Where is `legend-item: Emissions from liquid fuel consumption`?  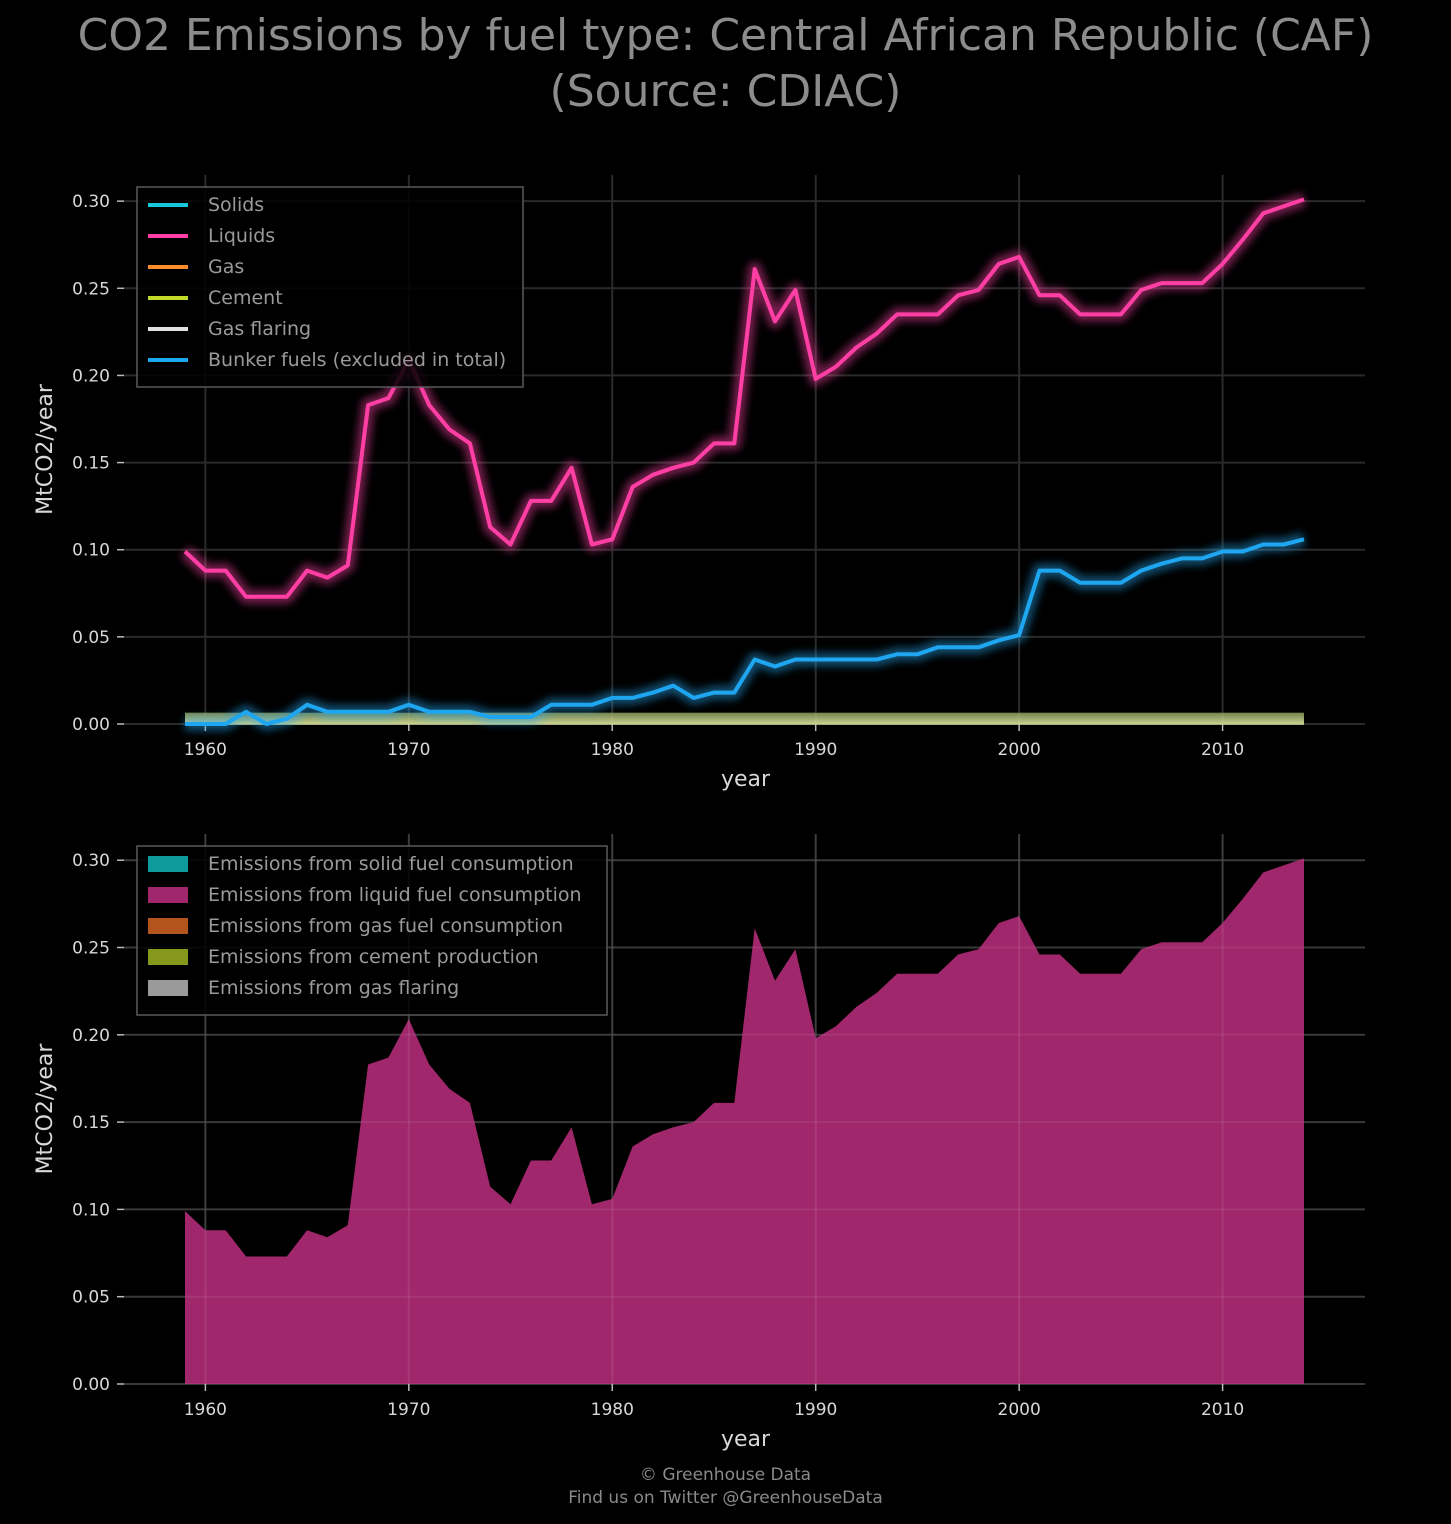 legend-item: Emissions from liquid fuel consumption is located at coordinates (365, 895).